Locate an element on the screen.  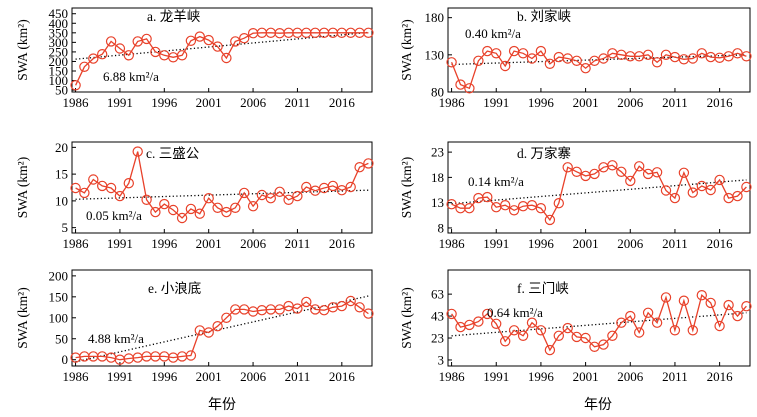
y-tick-label: 23 is located at coordinates (437, 338).